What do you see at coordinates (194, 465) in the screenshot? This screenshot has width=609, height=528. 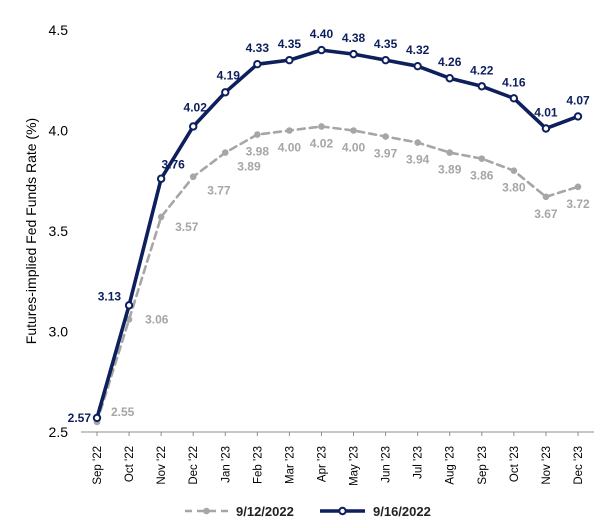 I see `x-tick-label: Dec '22` at bounding box center [194, 465].